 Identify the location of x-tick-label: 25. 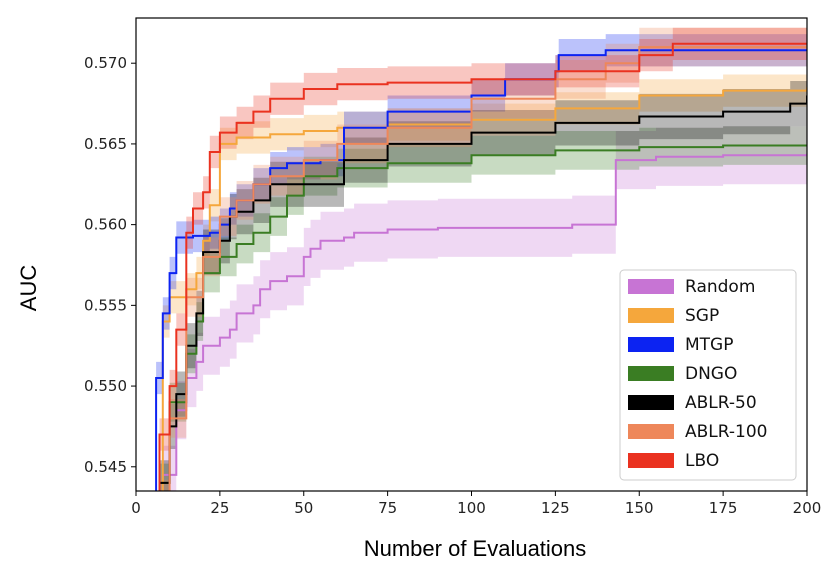
(219, 508).